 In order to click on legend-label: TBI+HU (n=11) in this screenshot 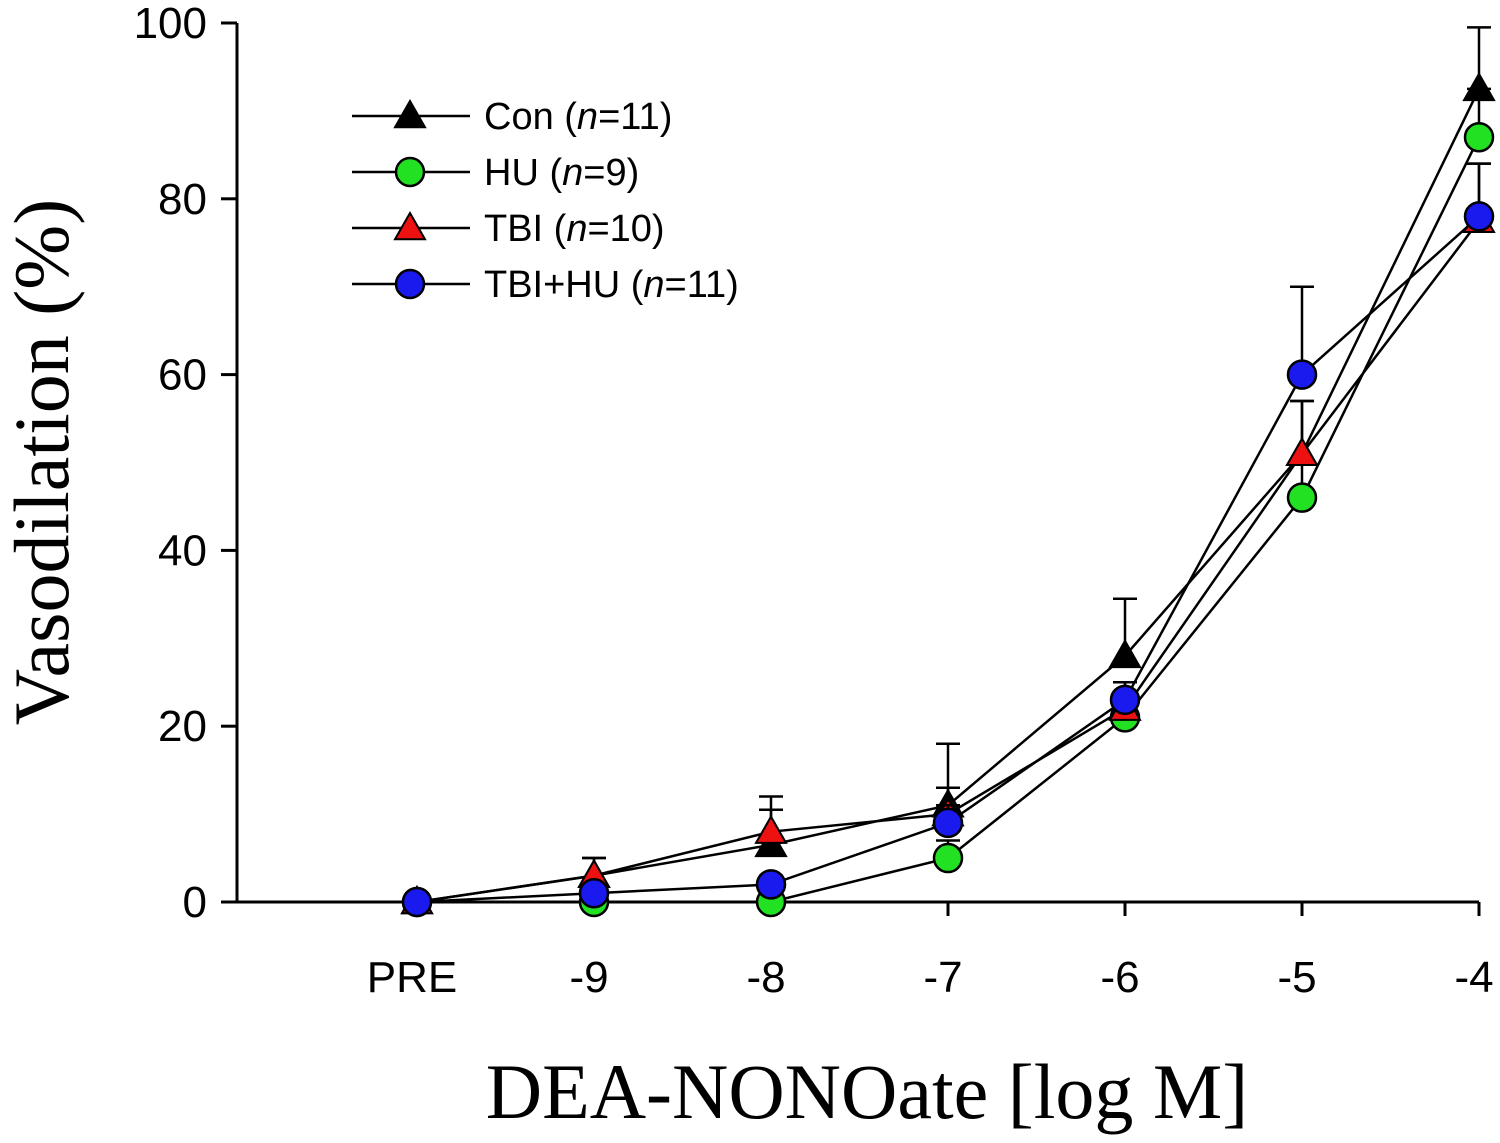, I will do `click(611, 285)`.